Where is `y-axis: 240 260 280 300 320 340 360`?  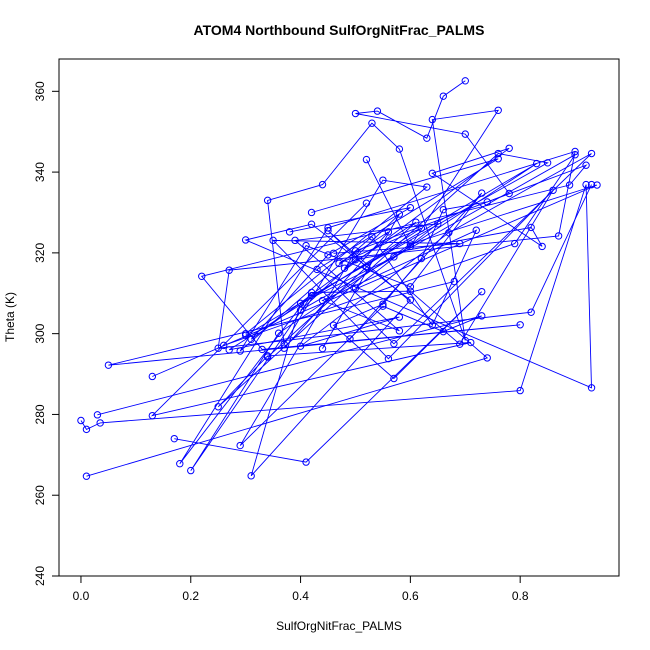
y-axis: 240 260 280 300 320 340 360 is located at coordinates (46, 333).